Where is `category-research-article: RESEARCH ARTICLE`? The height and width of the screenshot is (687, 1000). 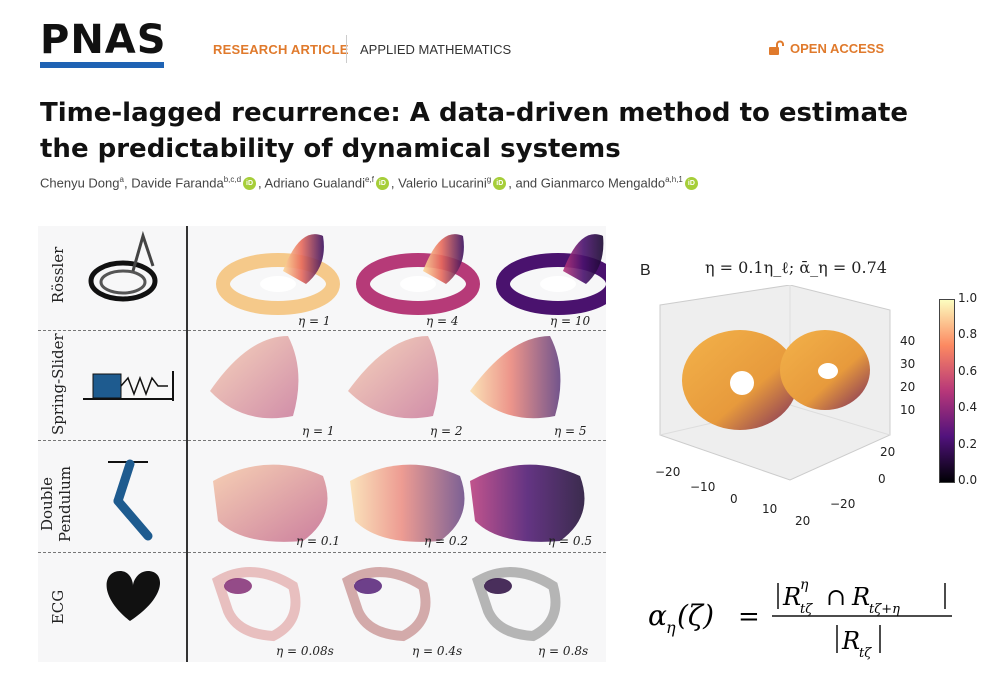 category-research-article: RESEARCH ARTICLE is located at coordinates (281, 49).